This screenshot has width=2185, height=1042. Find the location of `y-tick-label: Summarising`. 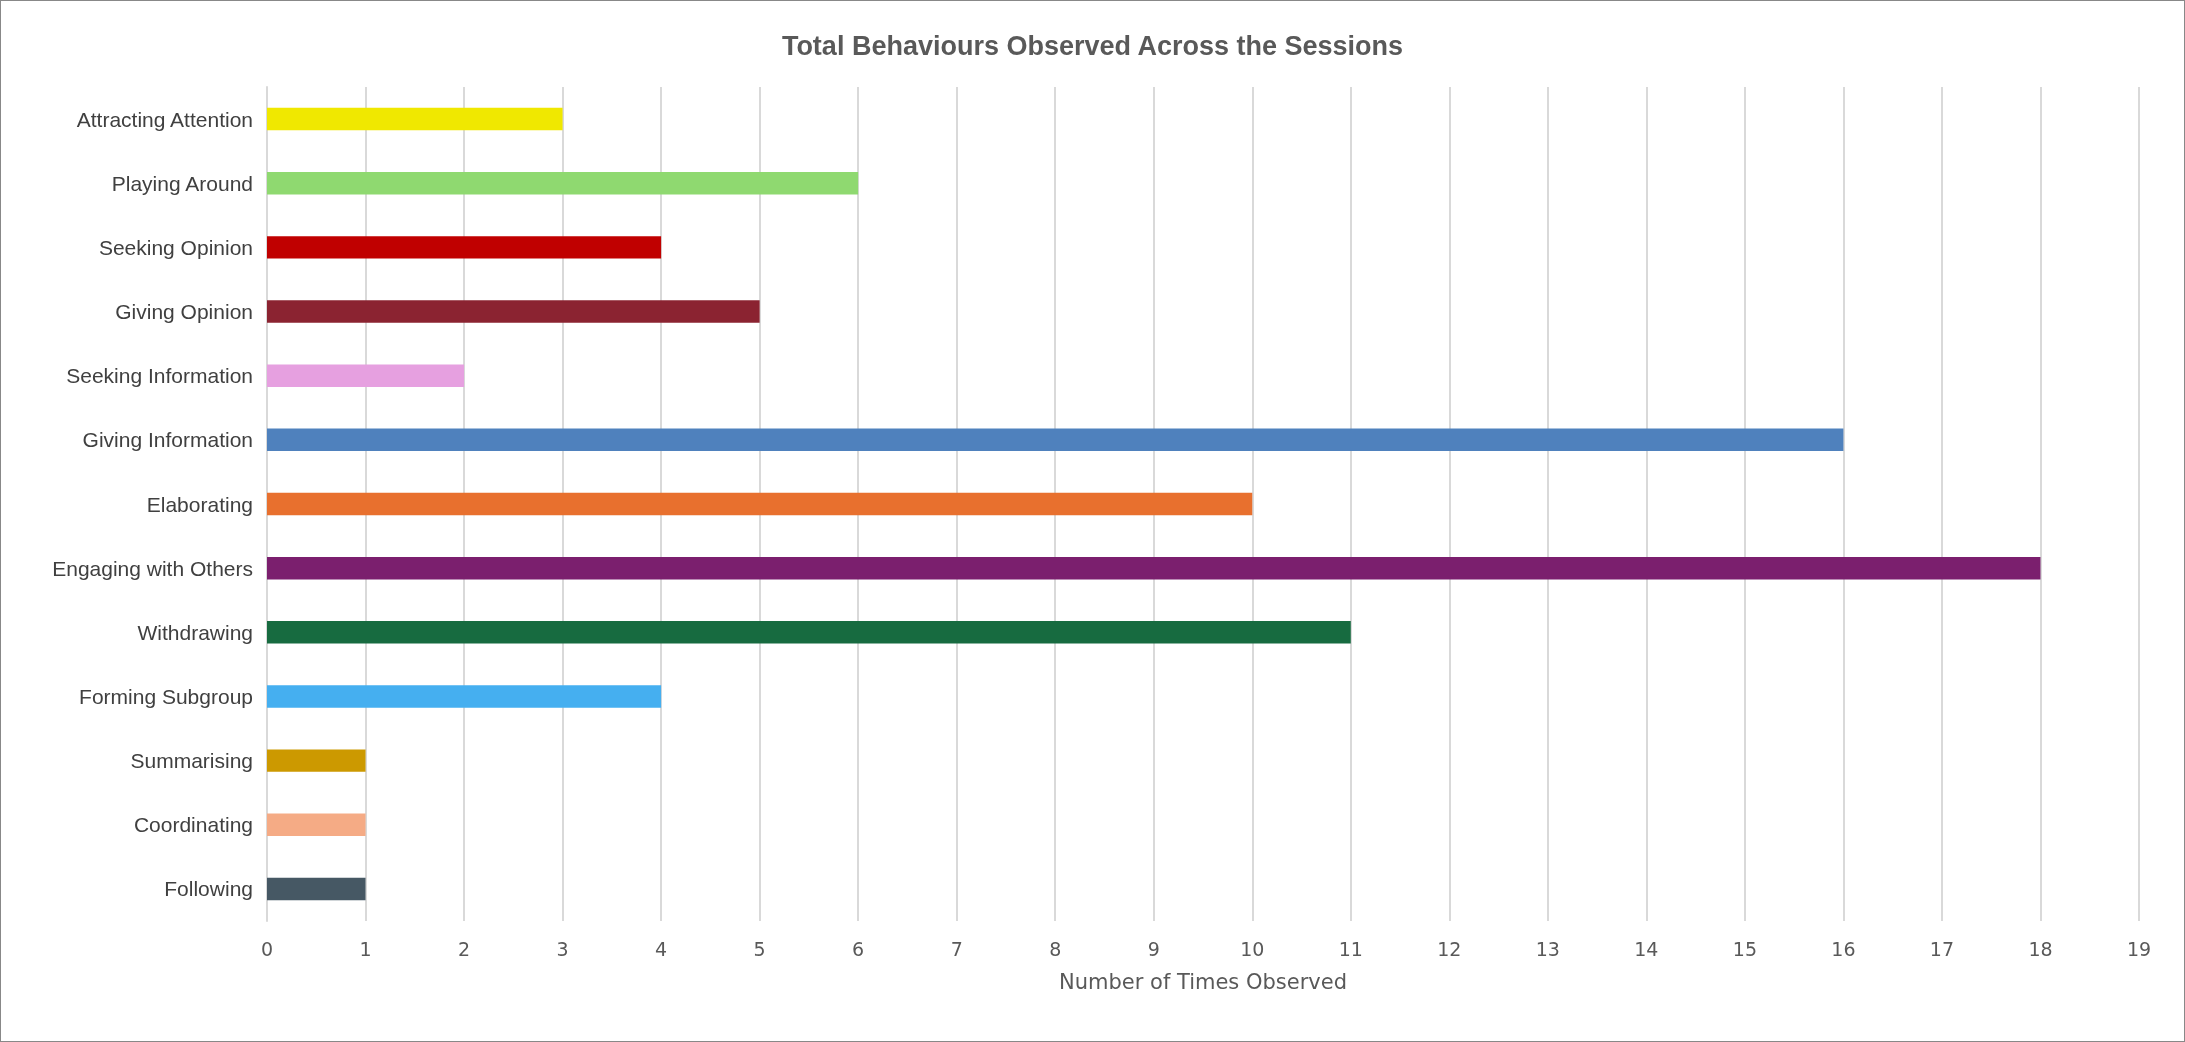

y-tick-label: Summarising is located at coordinates (191, 761).